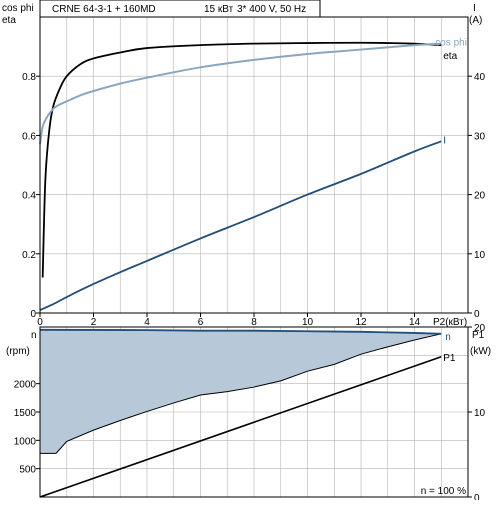 This screenshot has height=505, width=500. I want to click on x-tick-label: 12, so click(361, 322).